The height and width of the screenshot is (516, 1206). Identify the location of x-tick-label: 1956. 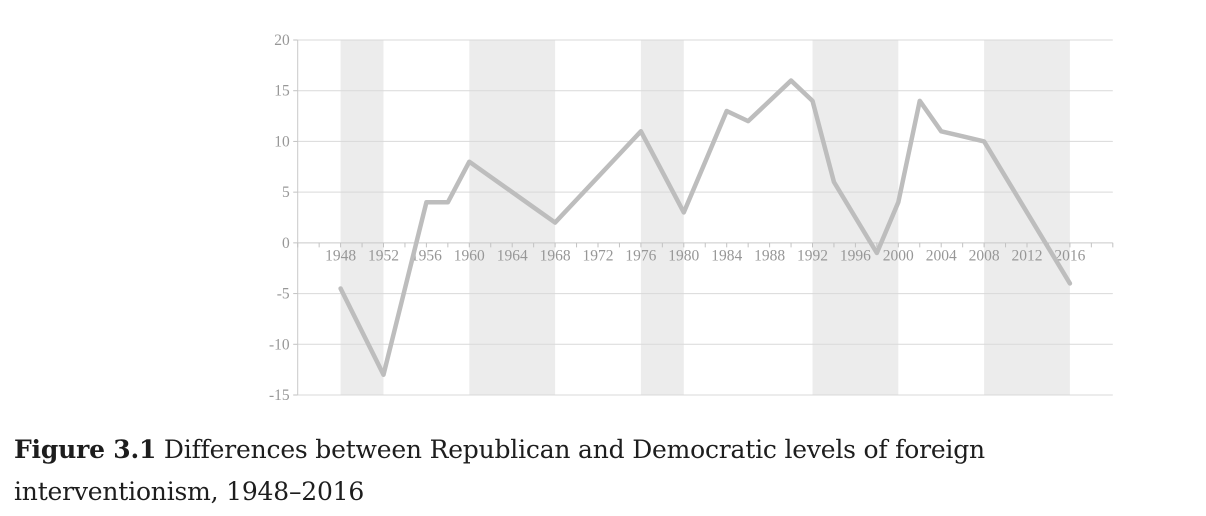
(426, 255).